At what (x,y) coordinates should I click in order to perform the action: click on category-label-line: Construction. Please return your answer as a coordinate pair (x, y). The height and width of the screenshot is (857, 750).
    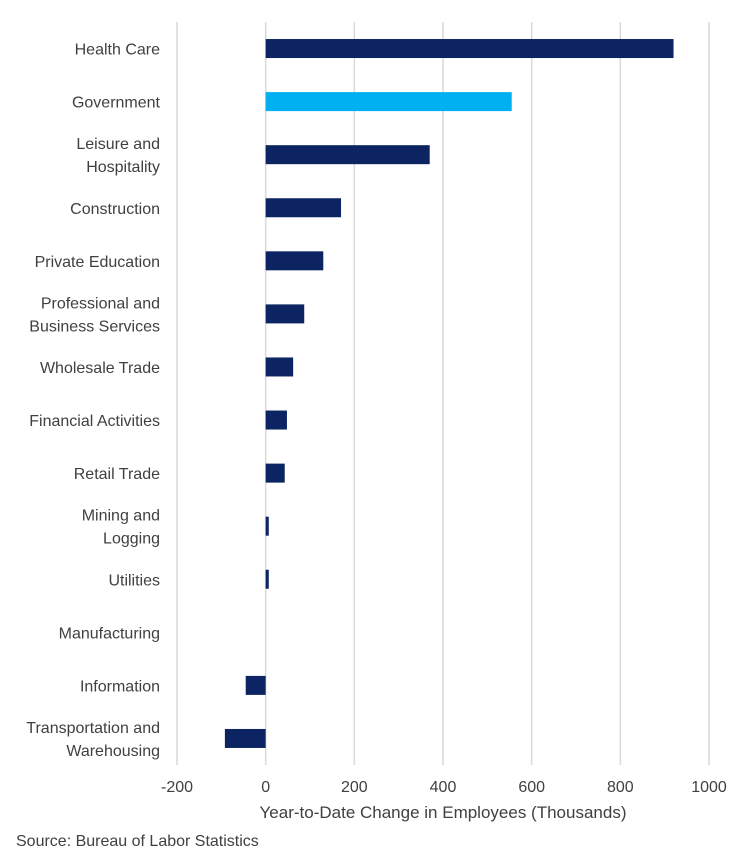
    Looking at the image, I should click on (115, 209).